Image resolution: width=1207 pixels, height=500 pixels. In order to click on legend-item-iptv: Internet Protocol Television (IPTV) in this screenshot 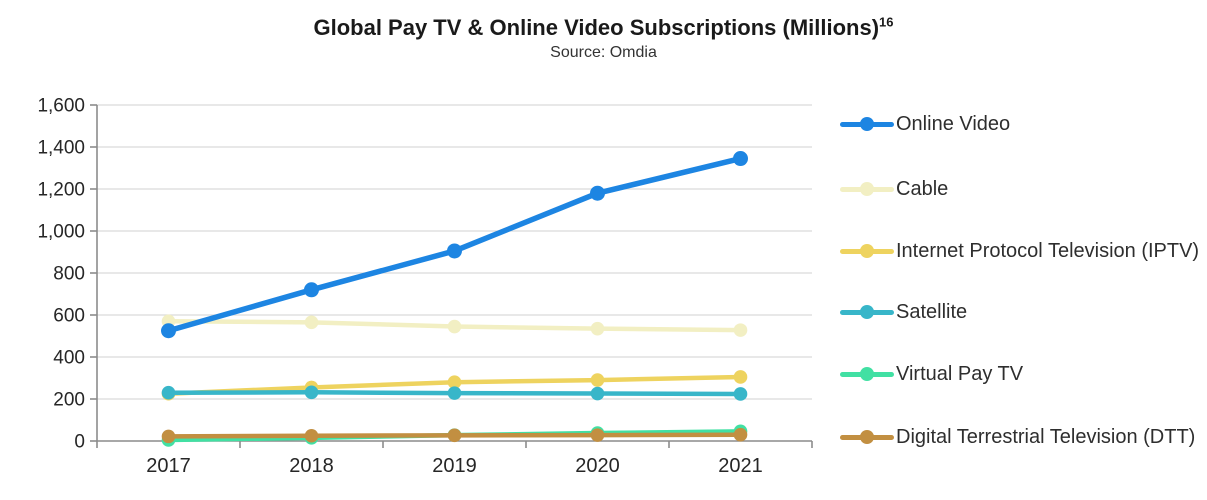, I will do `click(1019, 251)`.